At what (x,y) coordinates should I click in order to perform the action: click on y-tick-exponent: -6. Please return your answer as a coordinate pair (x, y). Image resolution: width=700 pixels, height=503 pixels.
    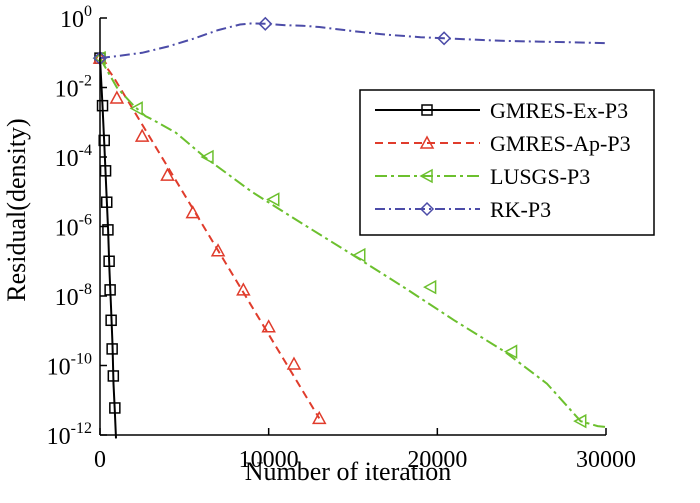
    Looking at the image, I should click on (85, 220).